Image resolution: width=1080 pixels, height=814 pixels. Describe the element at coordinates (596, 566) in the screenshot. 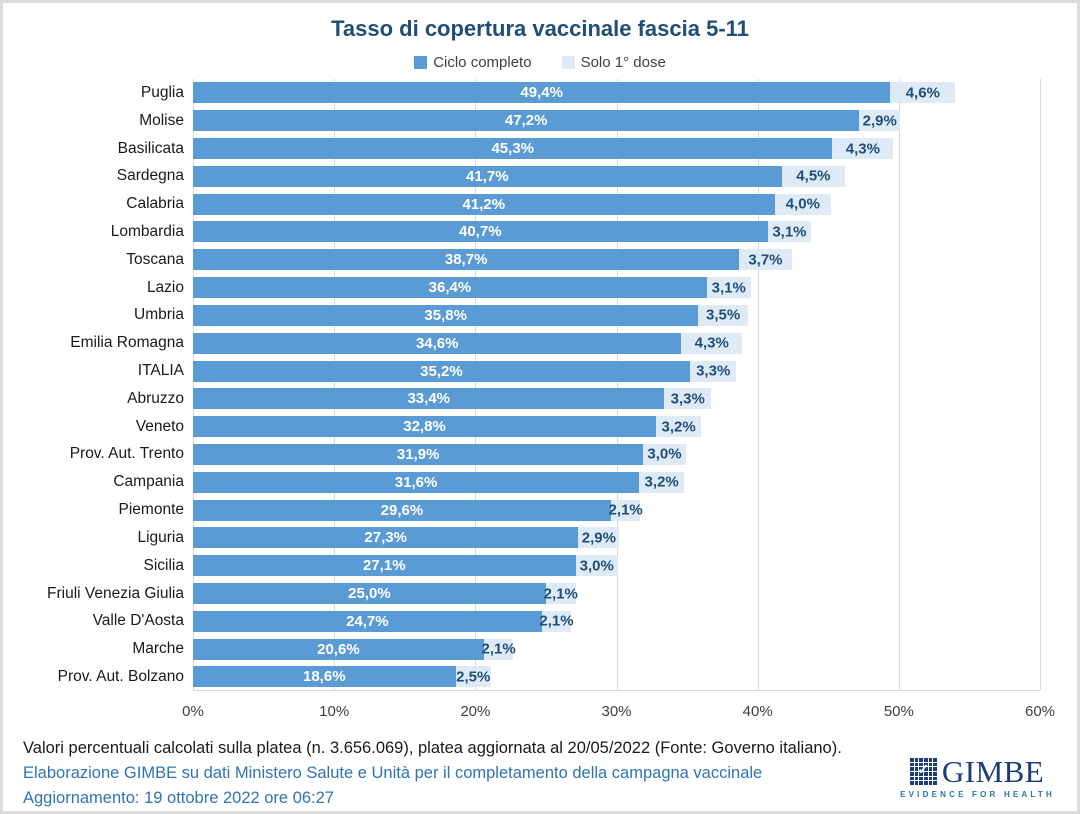

I see `value-label-solo-prima-dose: 3,0%` at that location.